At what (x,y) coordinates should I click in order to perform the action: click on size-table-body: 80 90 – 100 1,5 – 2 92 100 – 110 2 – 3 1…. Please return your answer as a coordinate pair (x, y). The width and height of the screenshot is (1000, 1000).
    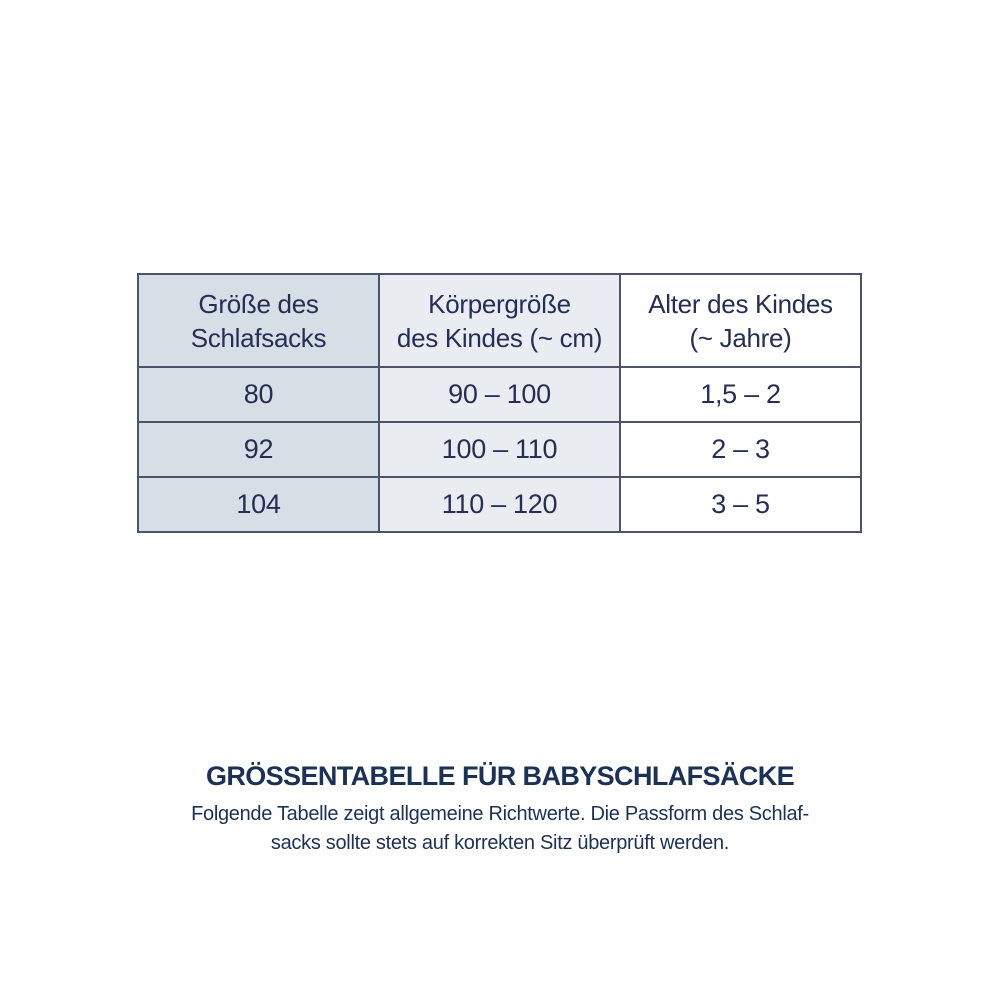
    Looking at the image, I should click on (499, 449).